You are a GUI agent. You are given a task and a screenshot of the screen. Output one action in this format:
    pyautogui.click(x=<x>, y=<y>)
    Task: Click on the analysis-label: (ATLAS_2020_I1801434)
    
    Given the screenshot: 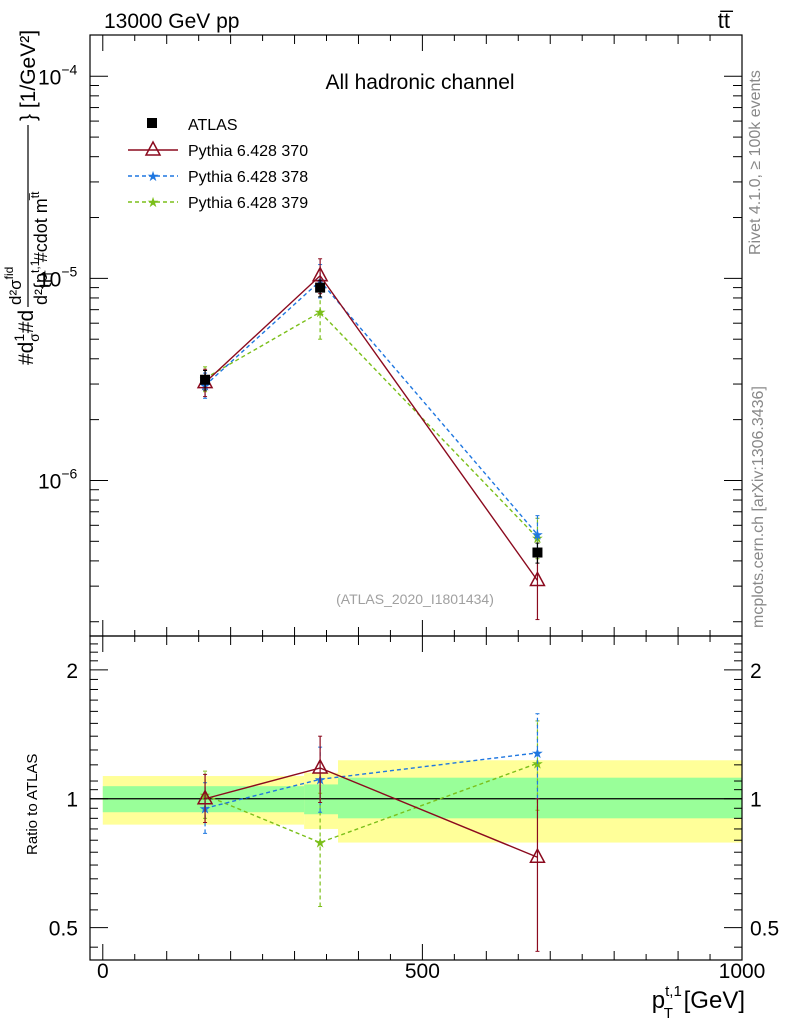 What is the action you would take?
    pyautogui.click(x=415, y=599)
    